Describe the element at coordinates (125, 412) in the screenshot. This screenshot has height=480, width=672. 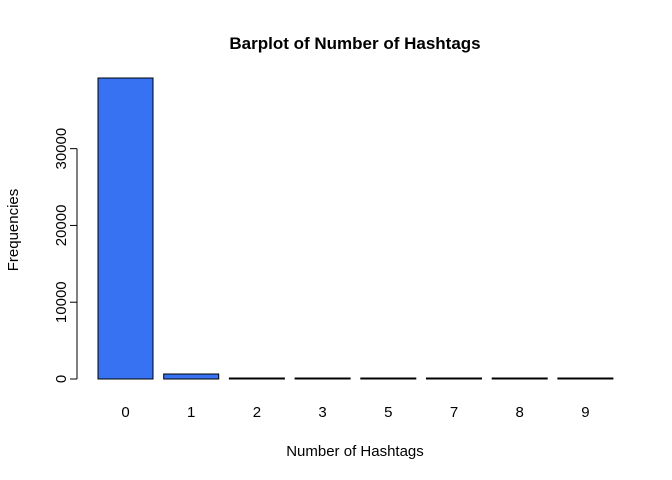
I see `x-tick-label-0: 0` at that location.